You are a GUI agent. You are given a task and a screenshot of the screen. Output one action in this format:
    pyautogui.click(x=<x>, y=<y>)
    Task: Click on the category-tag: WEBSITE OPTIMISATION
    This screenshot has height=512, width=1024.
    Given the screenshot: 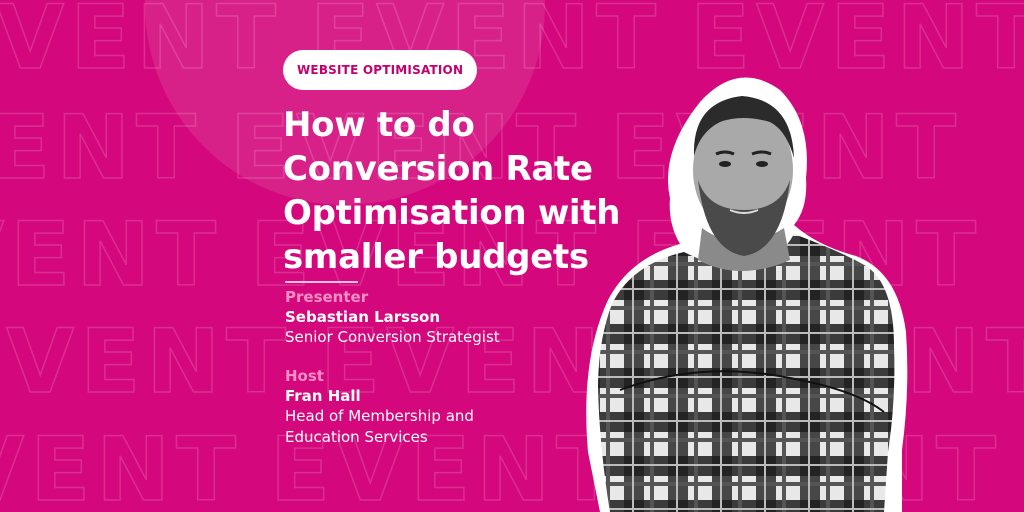 What is the action you would take?
    pyautogui.click(x=380, y=70)
    